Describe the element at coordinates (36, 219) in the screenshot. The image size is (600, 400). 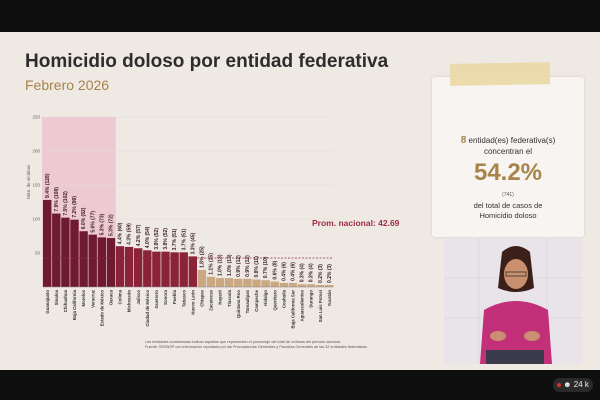
I see `y-tick-label: 100` at that location.